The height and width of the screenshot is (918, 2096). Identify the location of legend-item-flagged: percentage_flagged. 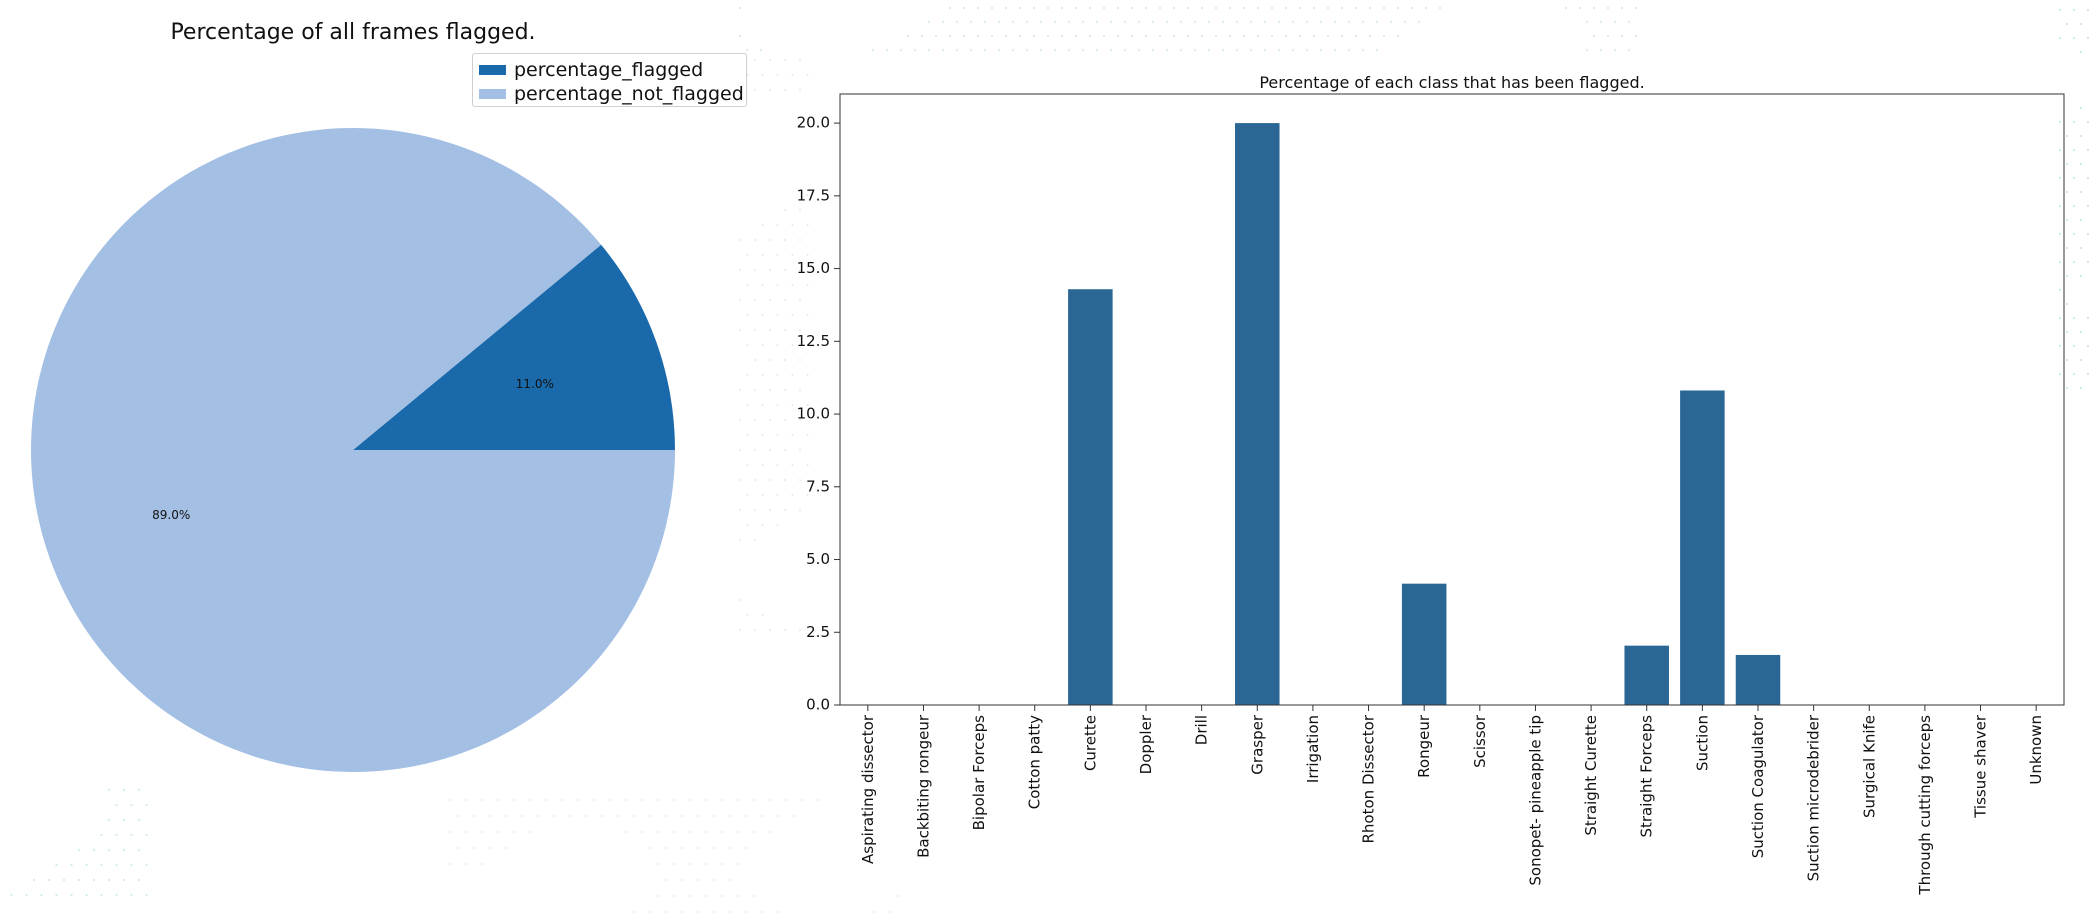
(609, 70).